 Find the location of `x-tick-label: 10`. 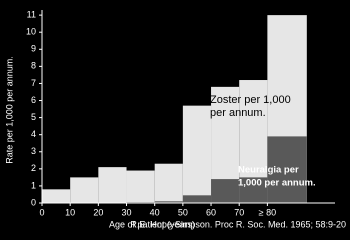

x-tick-label: 10 is located at coordinates (70, 212).